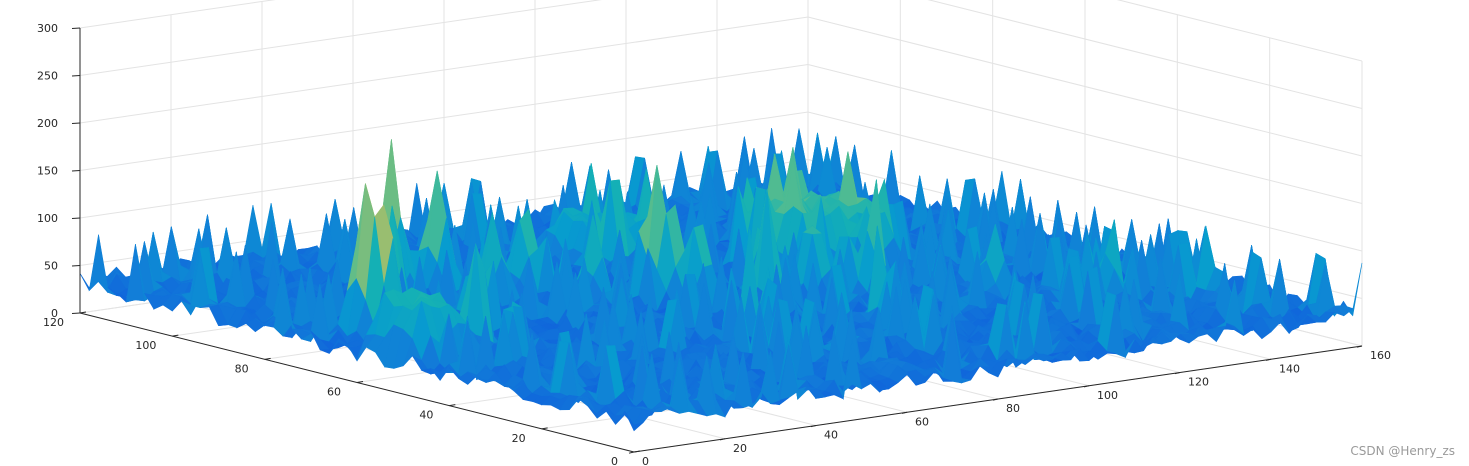  Describe the element at coordinates (519, 438) in the screenshot. I see `y-tick-label: 20` at that location.